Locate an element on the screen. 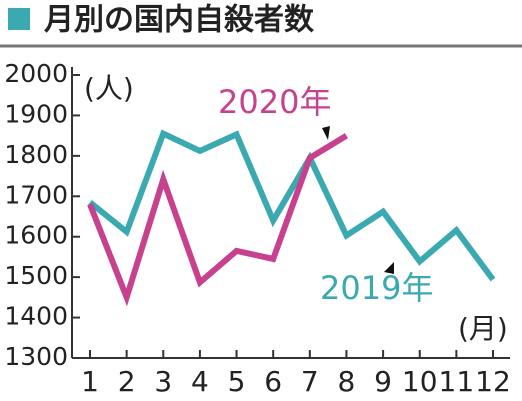 The image size is (522, 401). x-tick-label: 9 is located at coordinates (383, 381).